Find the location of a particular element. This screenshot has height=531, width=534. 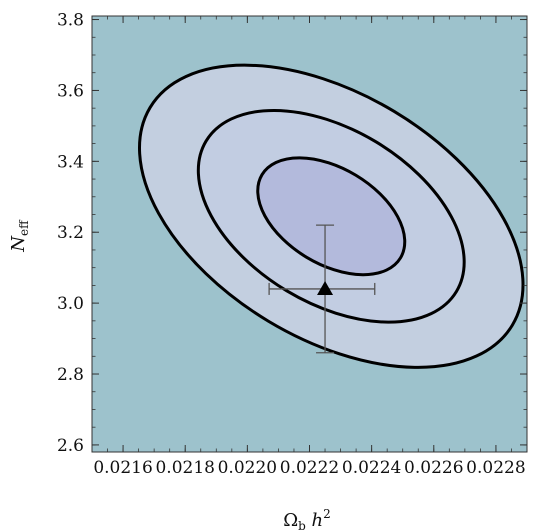

triangle-marker is located at coordinates (325, 287).